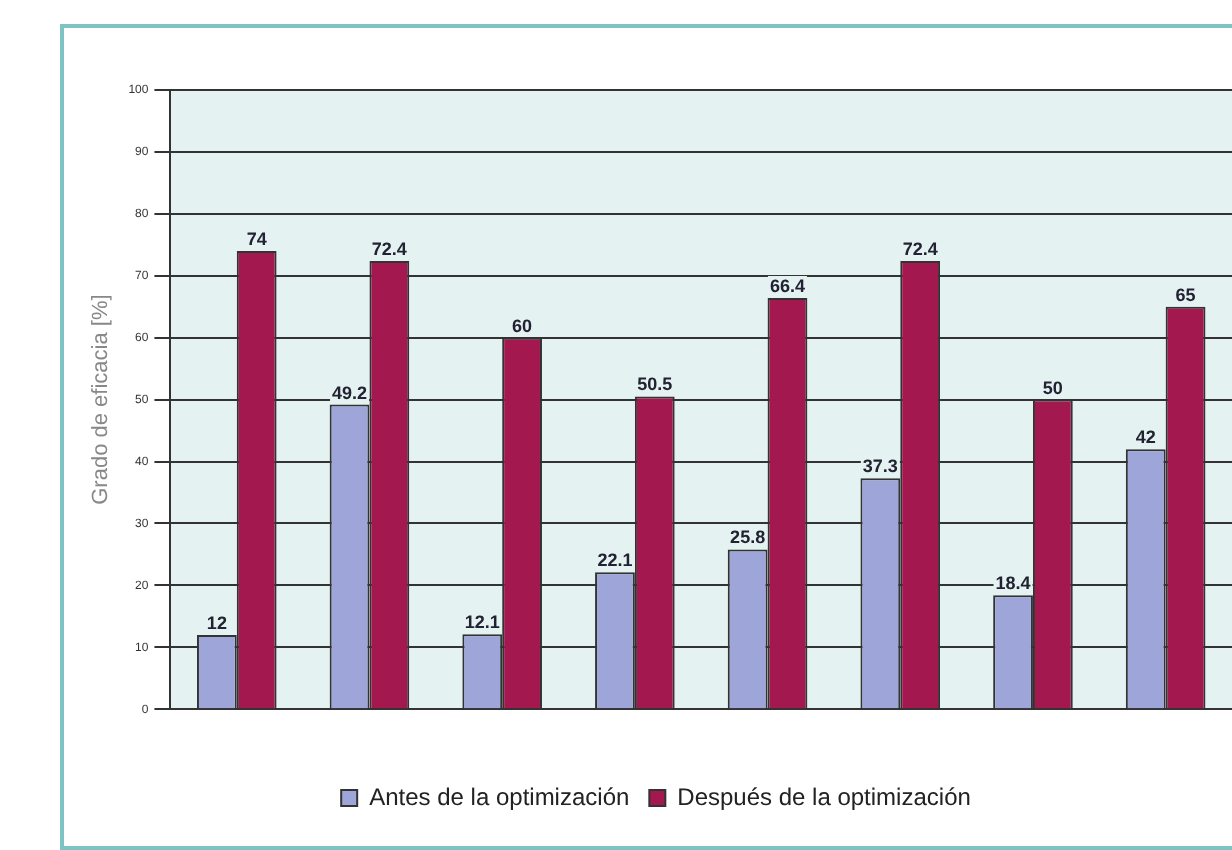 The height and width of the screenshot is (850, 1232). Describe the element at coordinates (824, 796) in the screenshot. I see `legend-label: Después de la optimización` at that location.